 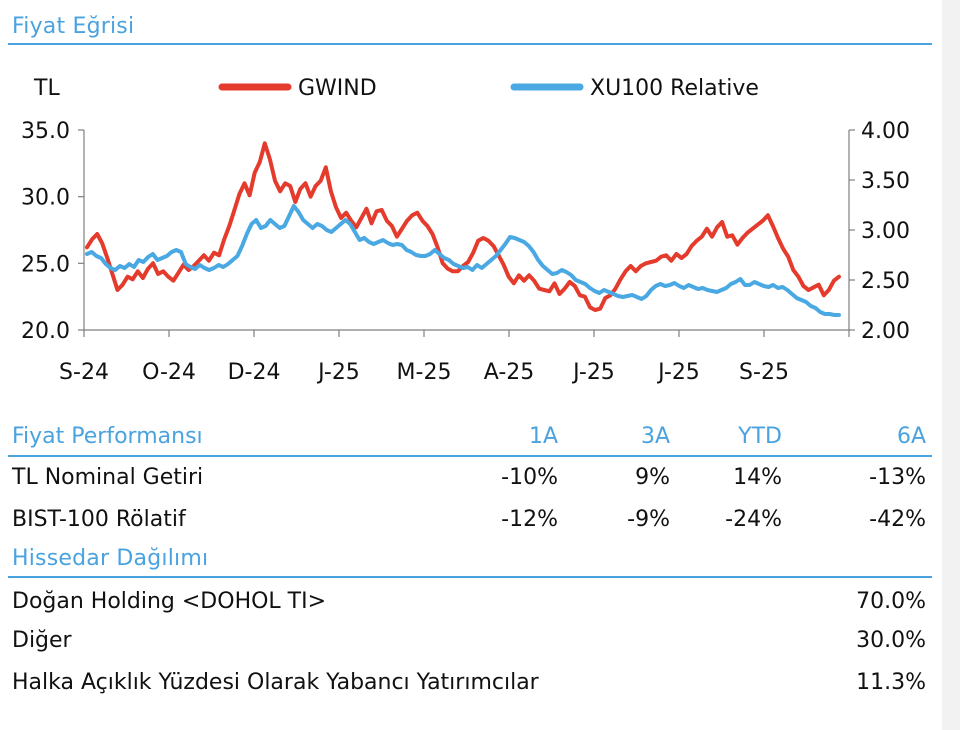 What do you see at coordinates (42, 640) in the screenshot?
I see `shareholder-row-label: Diğer` at bounding box center [42, 640].